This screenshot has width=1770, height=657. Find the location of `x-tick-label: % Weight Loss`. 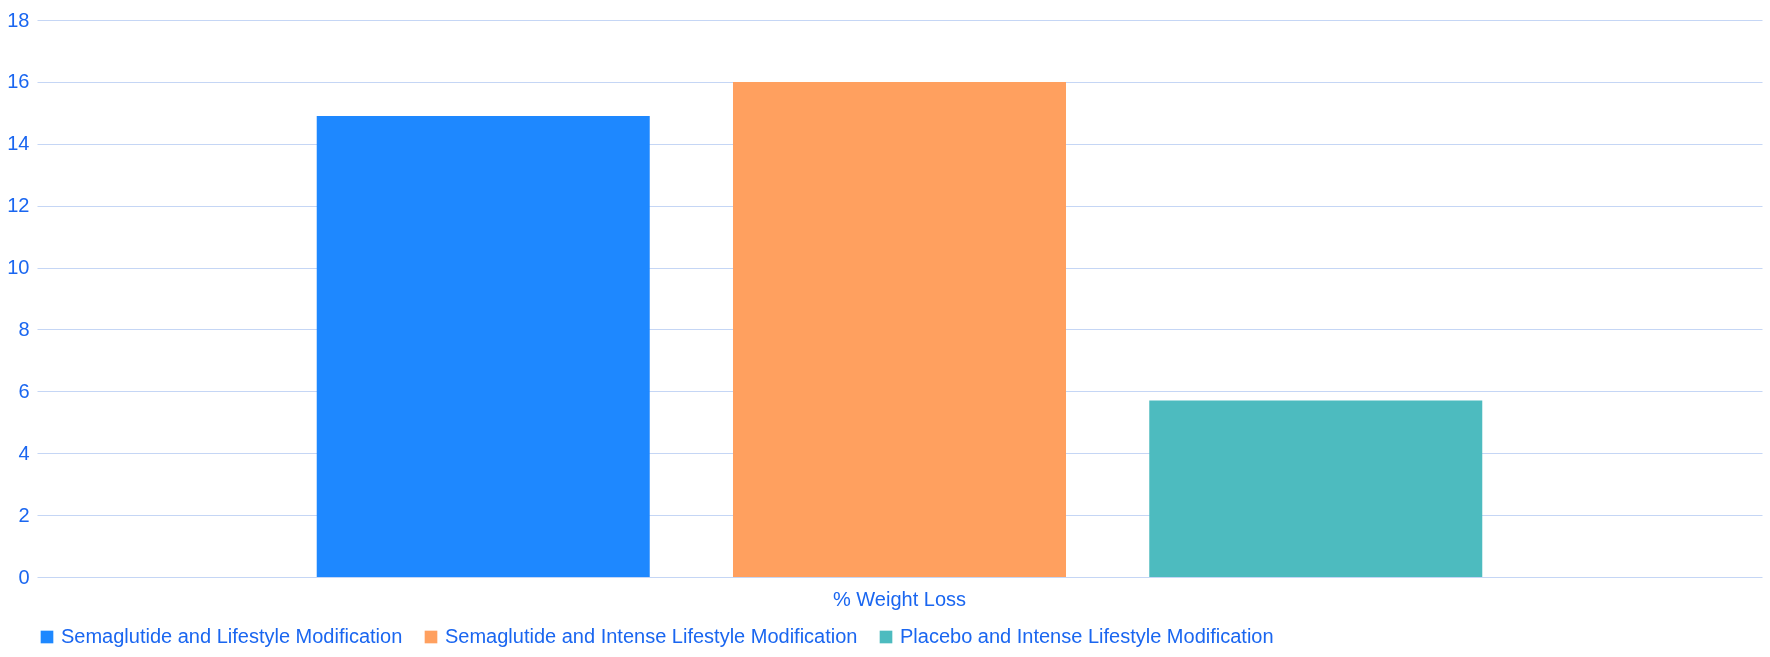

x-tick-label: % Weight Loss is located at coordinates (899, 598).